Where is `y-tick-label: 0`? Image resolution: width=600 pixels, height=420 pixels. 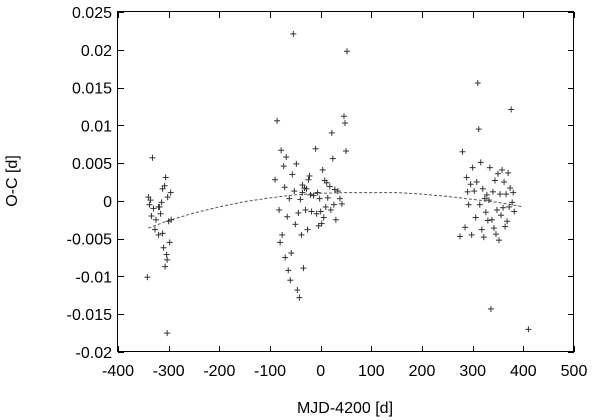 y-tick-label: 0 is located at coordinates (107, 202).